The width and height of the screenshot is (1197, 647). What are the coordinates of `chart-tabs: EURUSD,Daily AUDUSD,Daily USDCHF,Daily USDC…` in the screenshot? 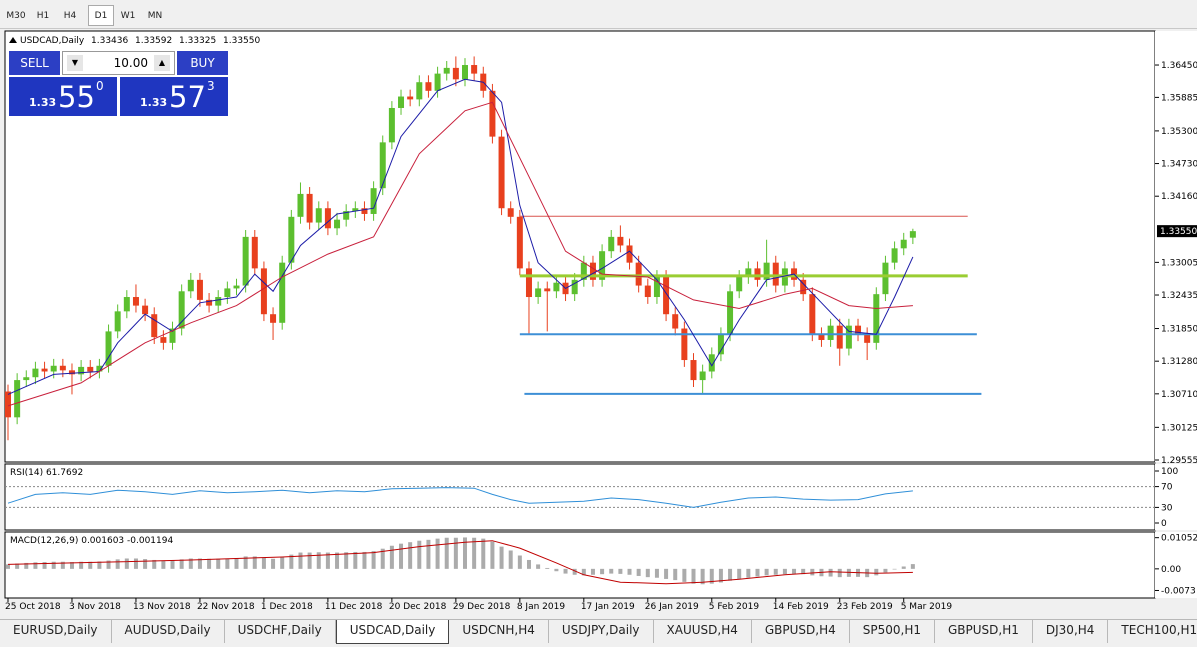 It's located at (598, 633).